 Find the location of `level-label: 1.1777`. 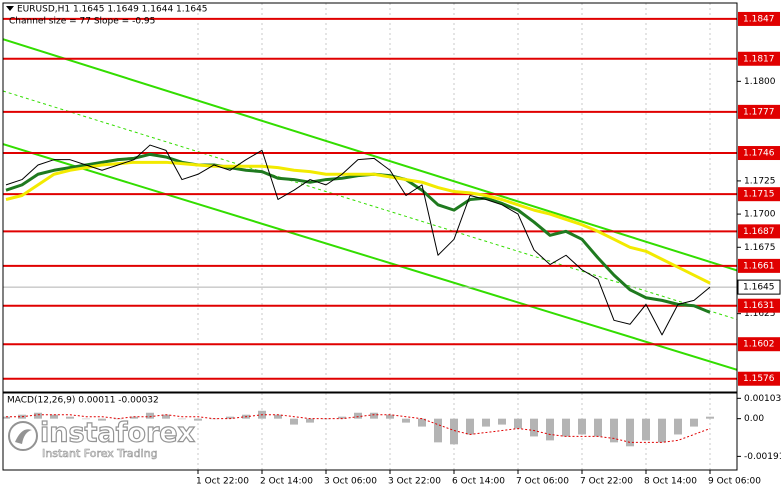

level-label: 1.1777 is located at coordinates (759, 112).